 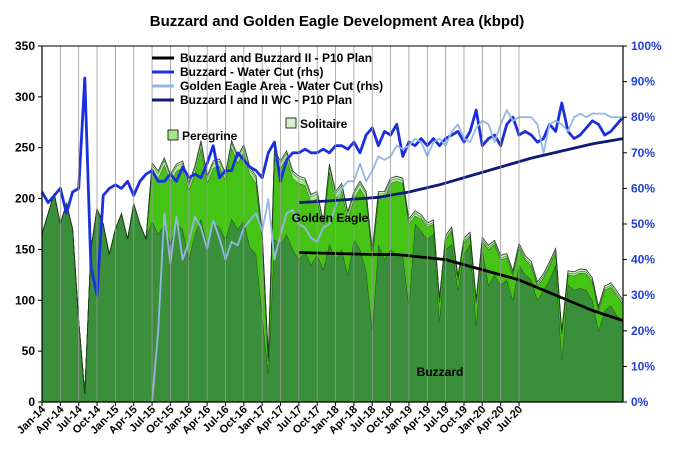 I want to click on y2-tick-label: 80%, so click(x=643, y=117).